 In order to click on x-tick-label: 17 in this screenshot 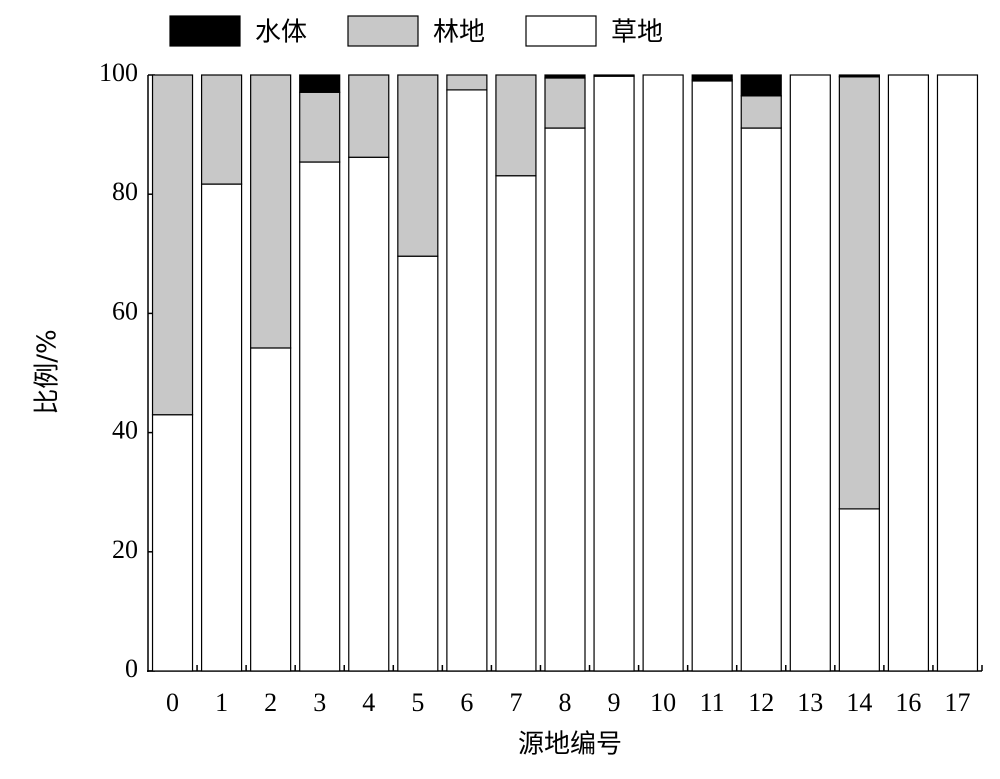, I will do `click(957, 702)`.